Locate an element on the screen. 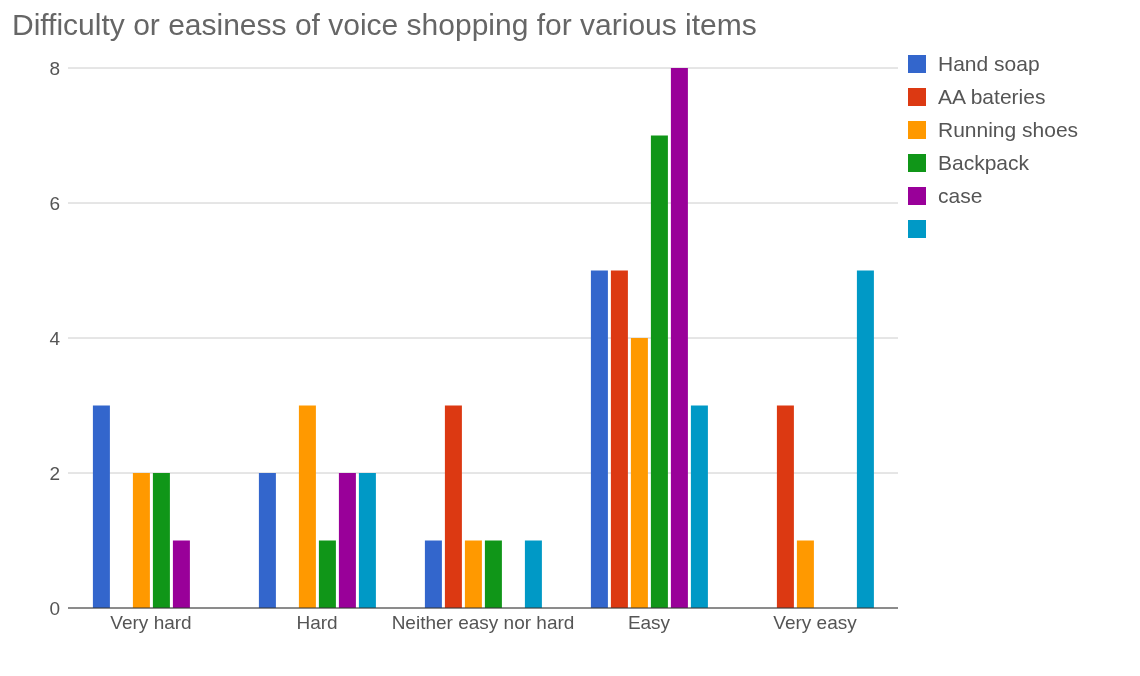 This screenshot has height=676, width=1140. legend-label: case is located at coordinates (960, 195).